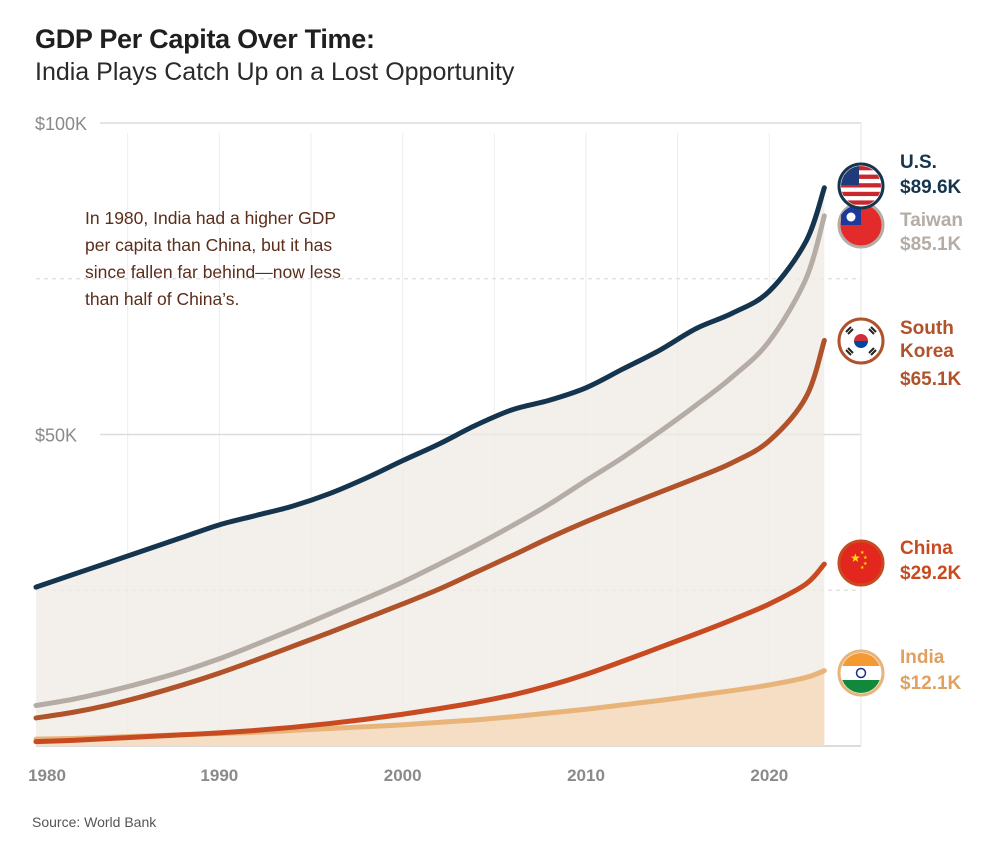  I want to click on x-tick-label-2010: 2010, so click(586, 775).